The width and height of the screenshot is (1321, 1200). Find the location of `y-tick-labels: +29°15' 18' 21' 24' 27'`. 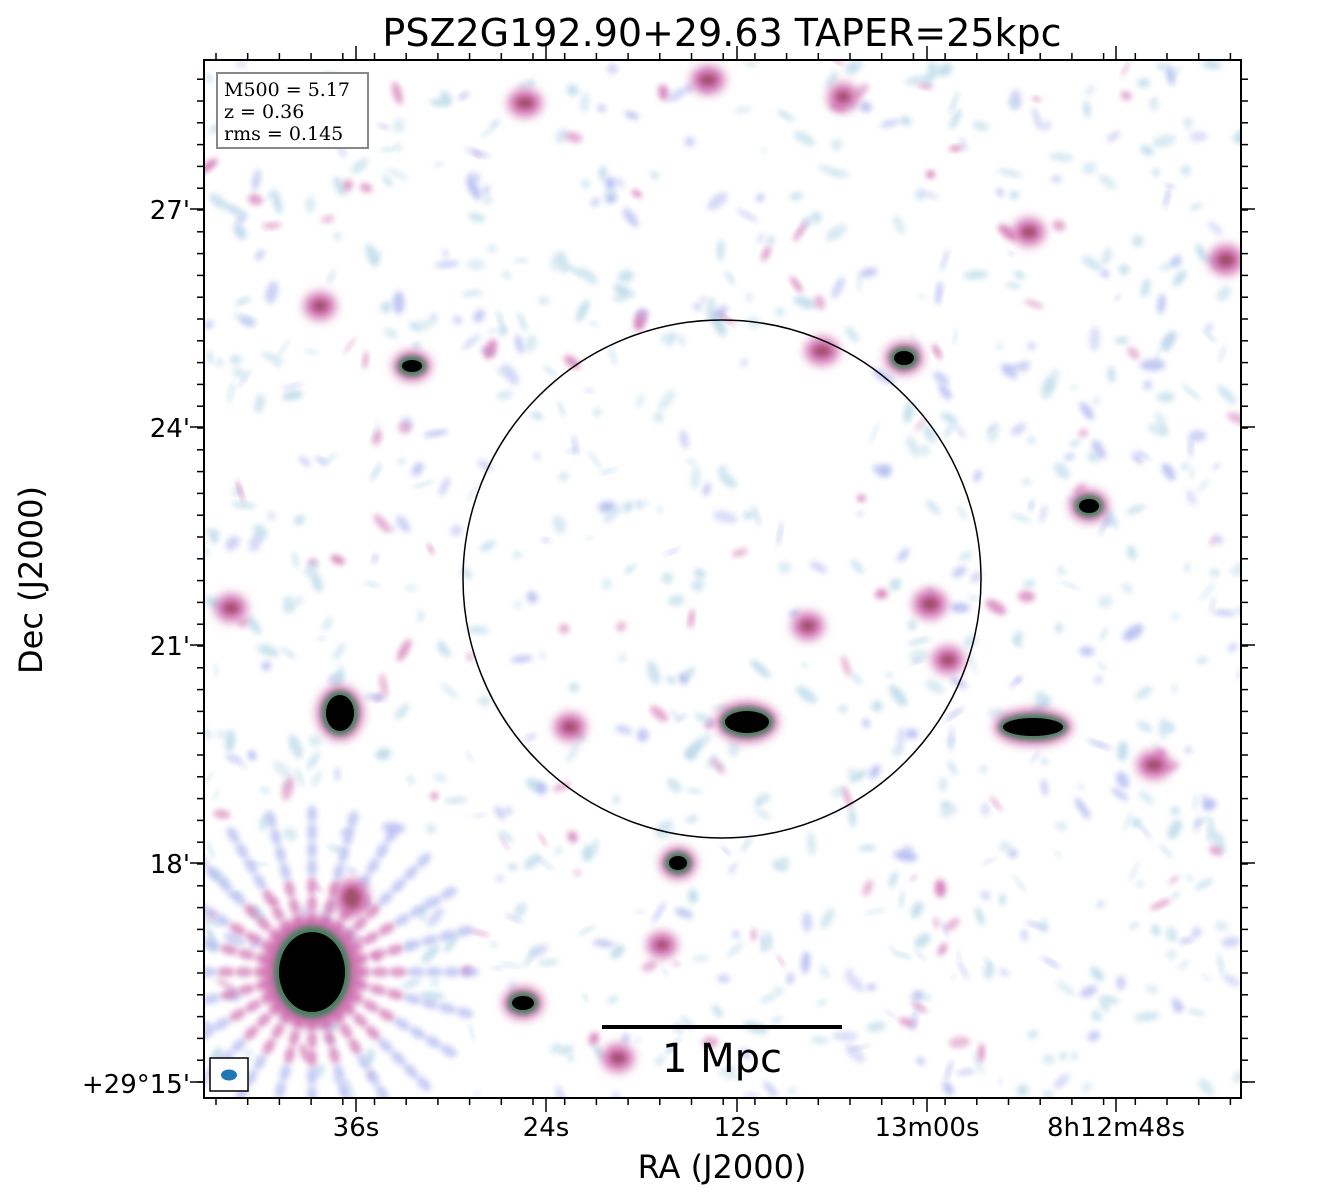

y-tick-labels: +29°15' 18' 21' 24' 27' is located at coordinates (136, 648).